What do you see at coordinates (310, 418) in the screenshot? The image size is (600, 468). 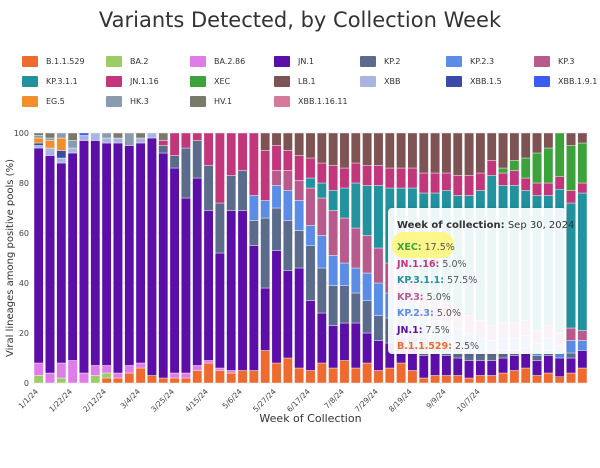 I see `x-axis-title: Week of Collection` at bounding box center [310, 418].